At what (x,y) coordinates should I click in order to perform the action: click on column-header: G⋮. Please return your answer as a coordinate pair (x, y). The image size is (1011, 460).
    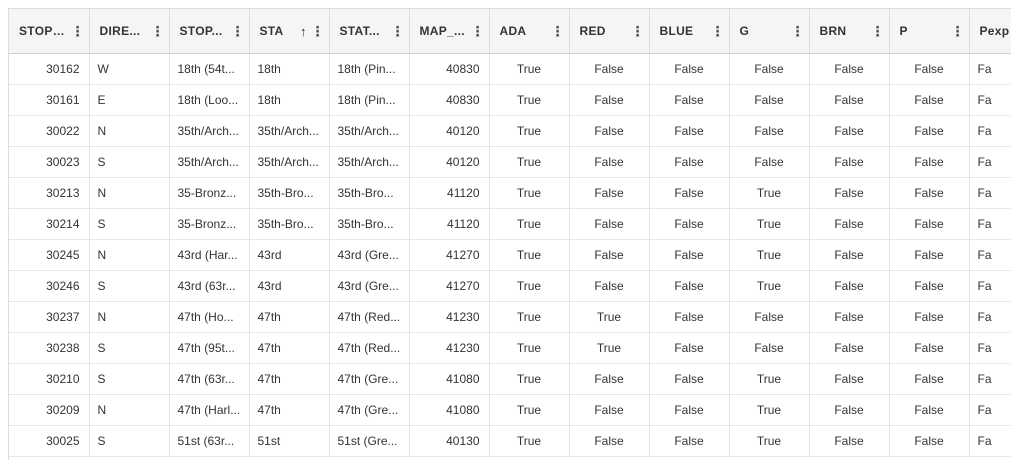
    Looking at the image, I should click on (769, 31).